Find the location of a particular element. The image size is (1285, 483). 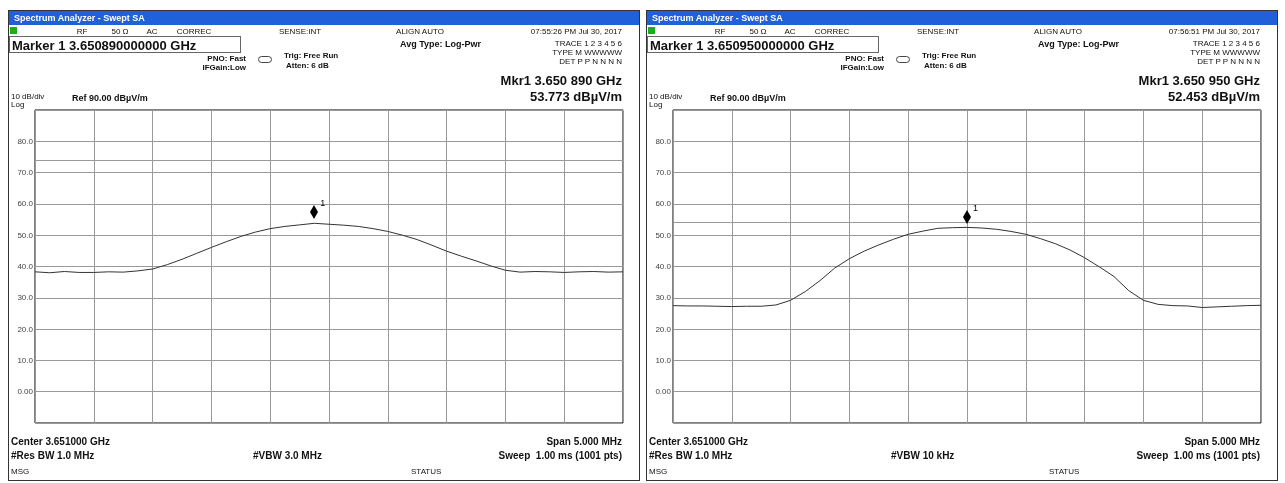

text: #VBW 3.0 MHz is located at coordinates (287, 455).